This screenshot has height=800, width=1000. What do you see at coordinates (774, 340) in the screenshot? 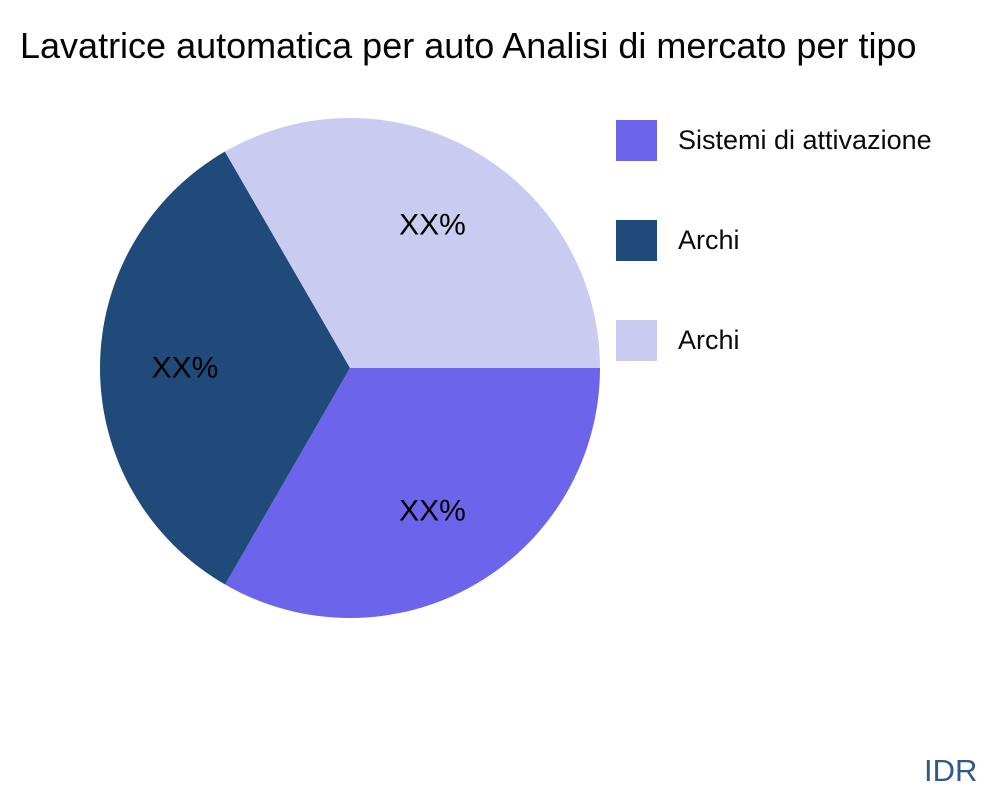
I see `legend-item-3: Archi` at bounding box center [774, 340].